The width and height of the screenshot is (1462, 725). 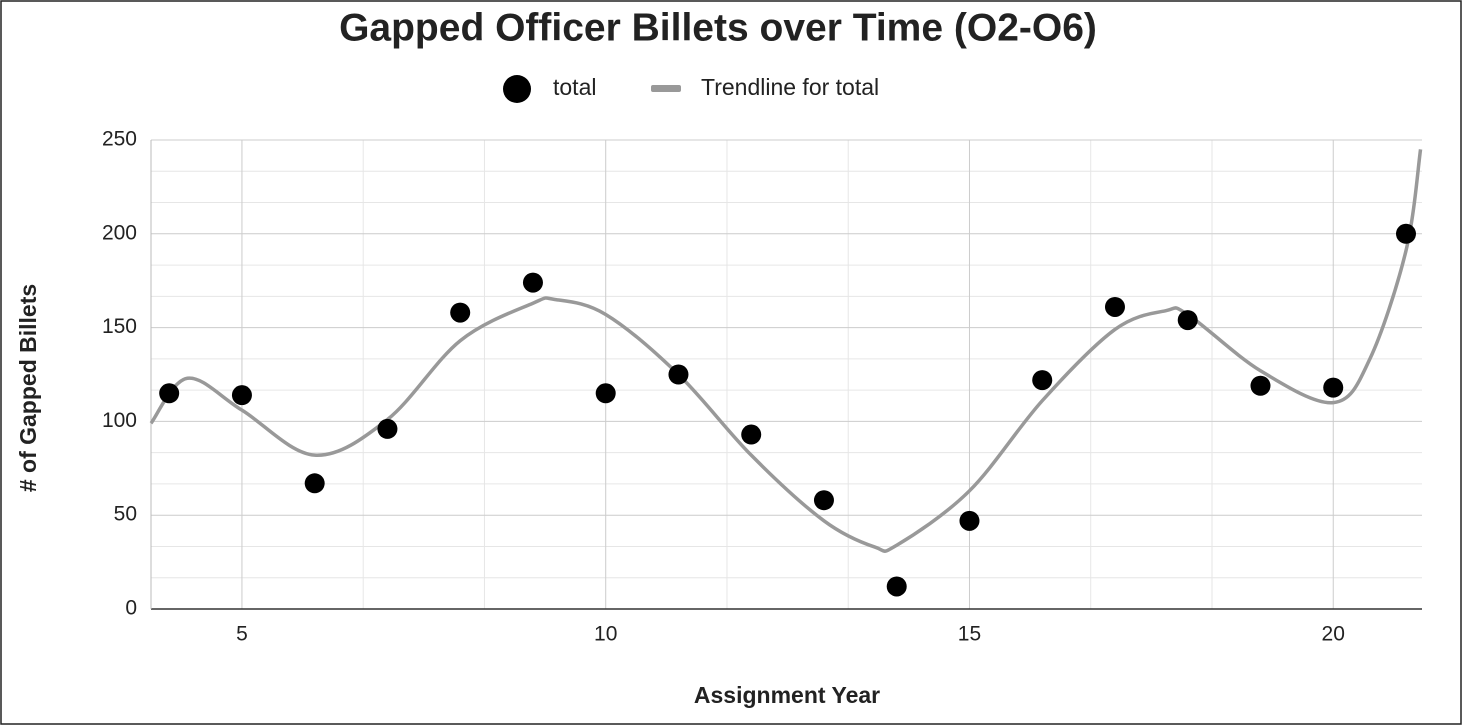 I want to click on x-tick-label: 20, so click(x=1333, y=634).